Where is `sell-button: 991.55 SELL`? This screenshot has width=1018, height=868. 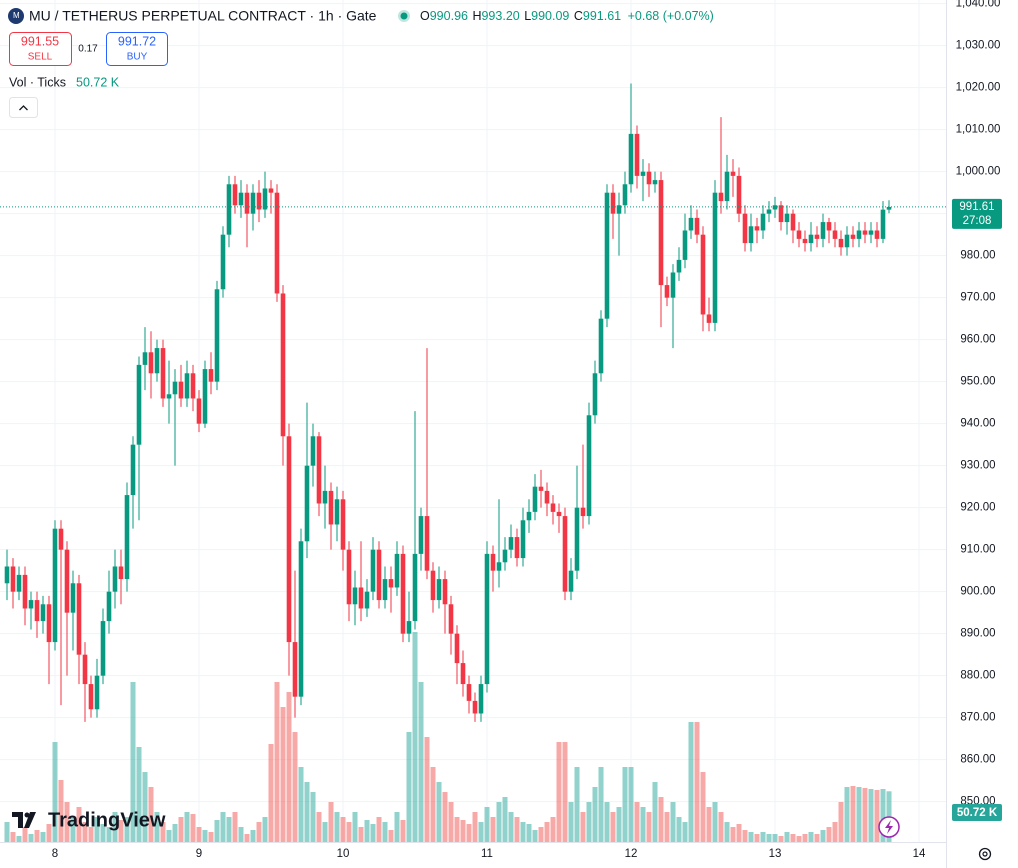
sell-button: 991.55 SELL is located at coordinates (40, 49).